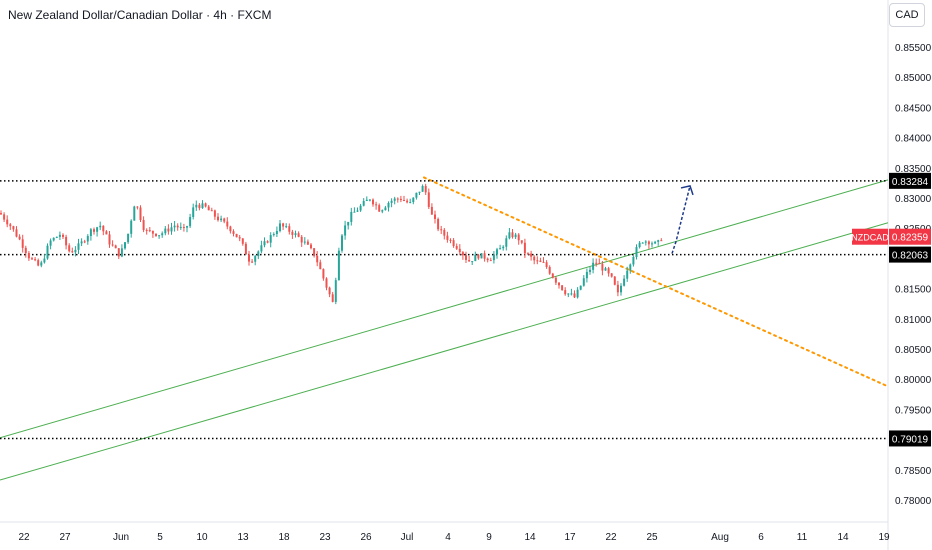 The width and height of the screenshot is (932, 550). I want to click on level-label: 0.83284, so click(910, 182).